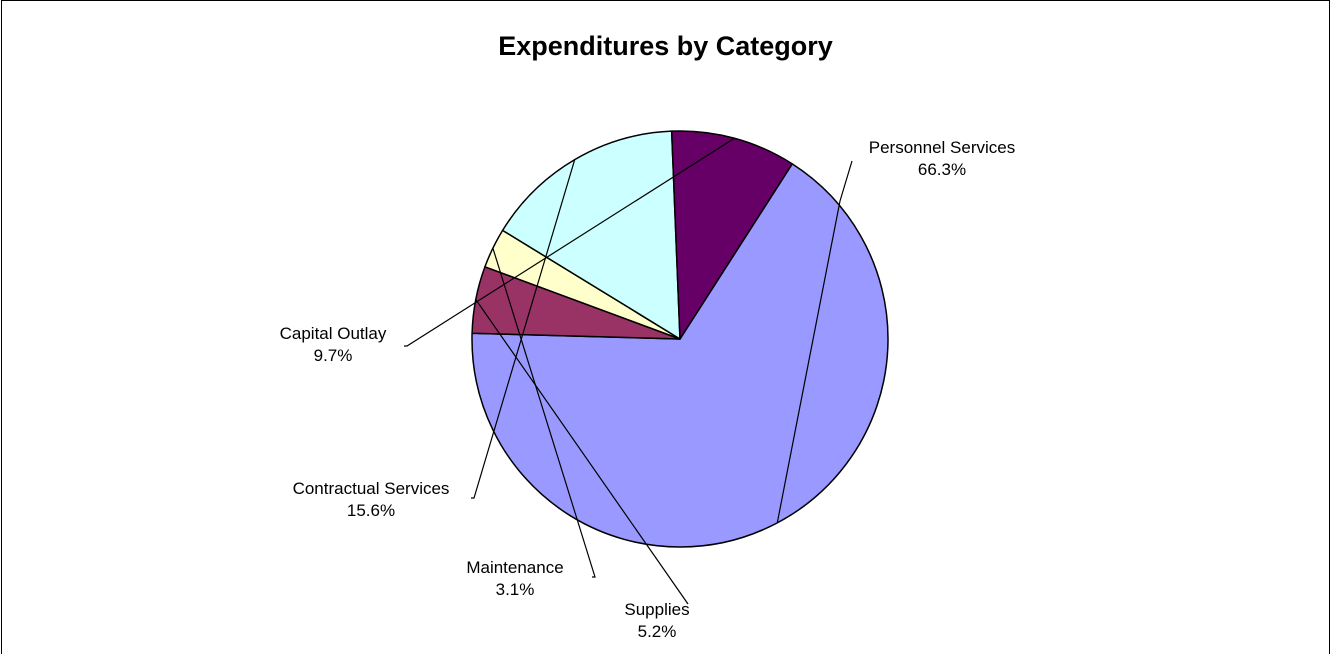 The width and height of the screenshot is (1333, 655). What do you see at coordinates (942, 147) in the screenshot?
I see `slice-label: Personnel Services` at bounding box center [942, 147].